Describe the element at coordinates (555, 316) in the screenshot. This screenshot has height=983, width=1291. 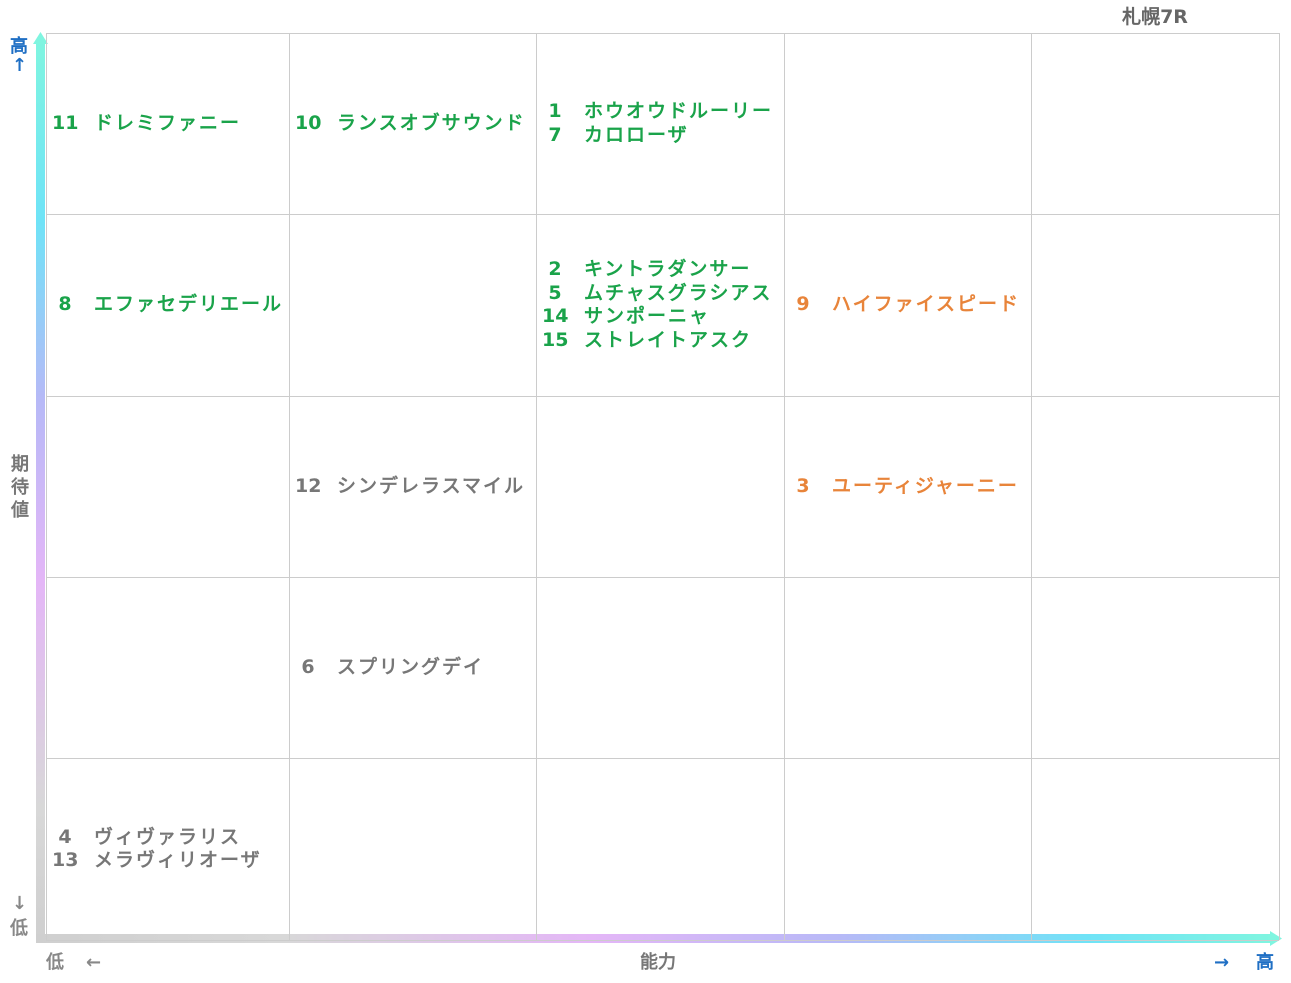
I see `horse-number: 14` at that location.